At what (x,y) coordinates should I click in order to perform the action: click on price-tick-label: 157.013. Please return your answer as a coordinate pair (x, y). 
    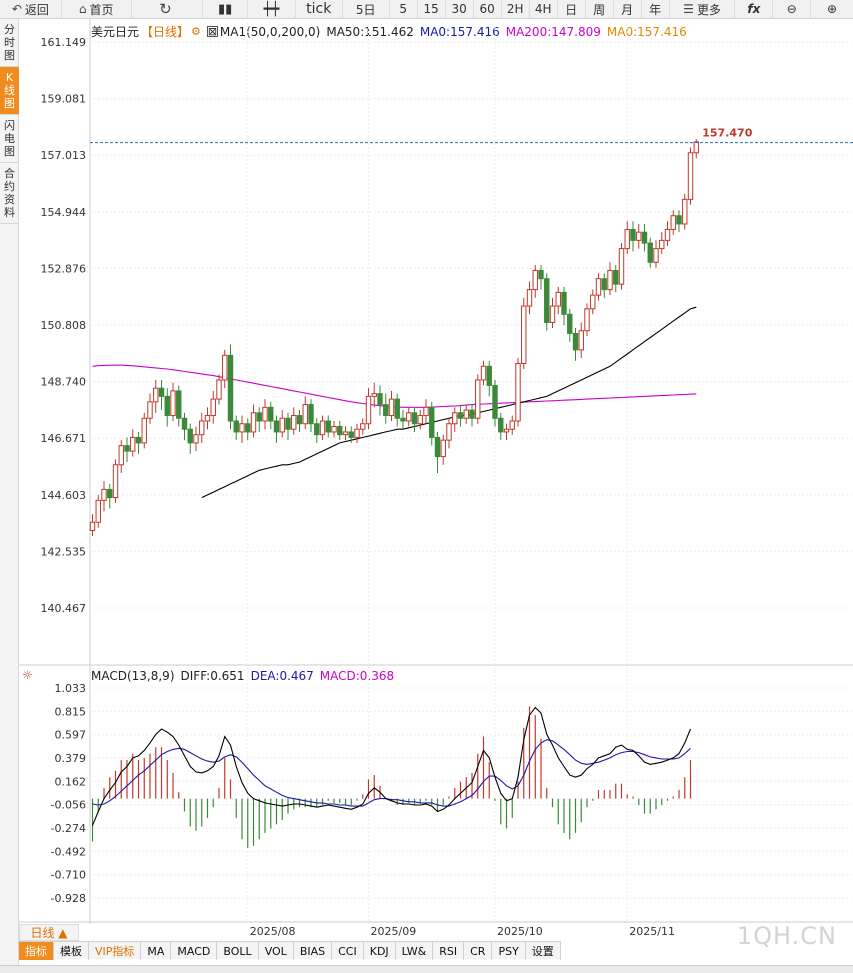
    Looking at the image, I should click on (64, 155).